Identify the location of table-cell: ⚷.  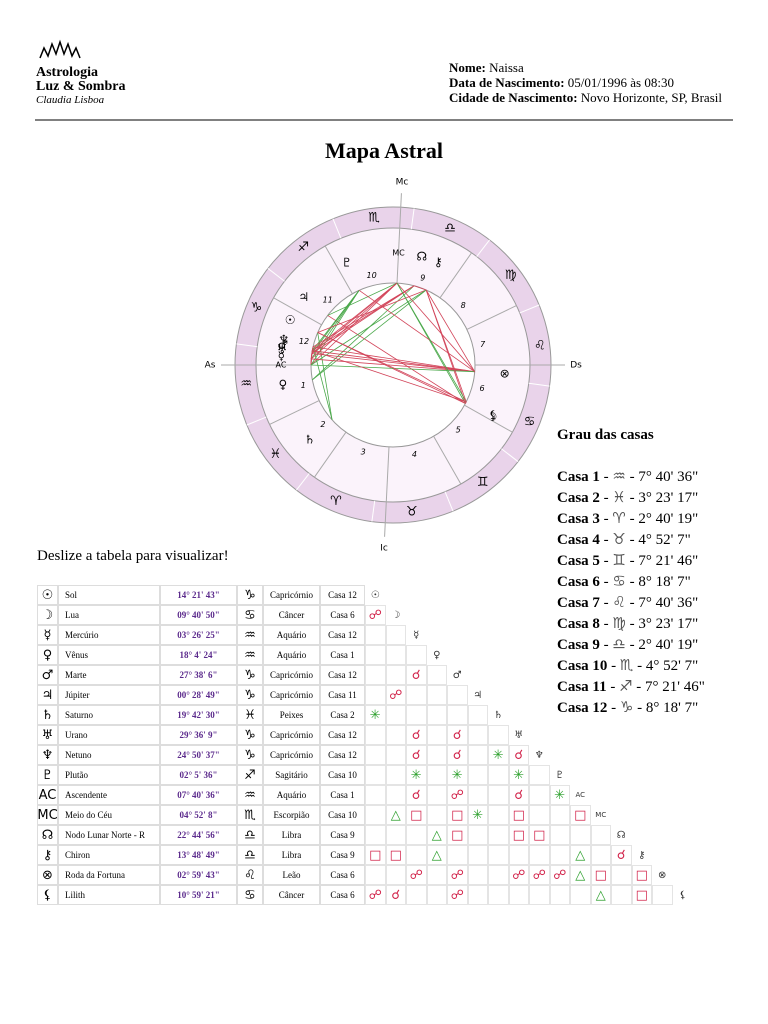
(47, 855).